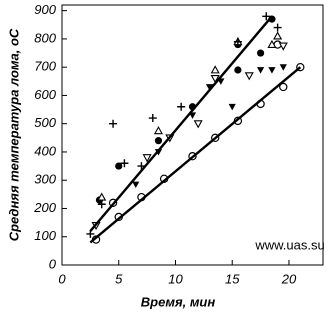 This screenshot has height=317, width=336. What do you see at coordinates (53, 263) in the screenshot?
I see `y-tick-label: 0` at bounding box center [53, 263].